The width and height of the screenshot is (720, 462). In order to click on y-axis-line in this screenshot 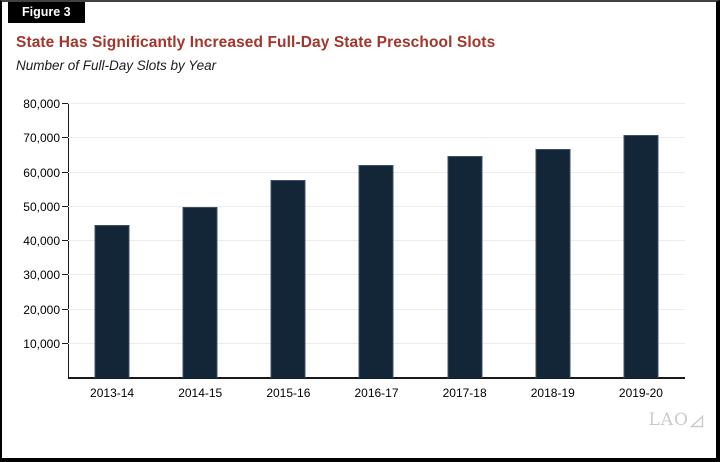, I will do `click(68, 241)`.